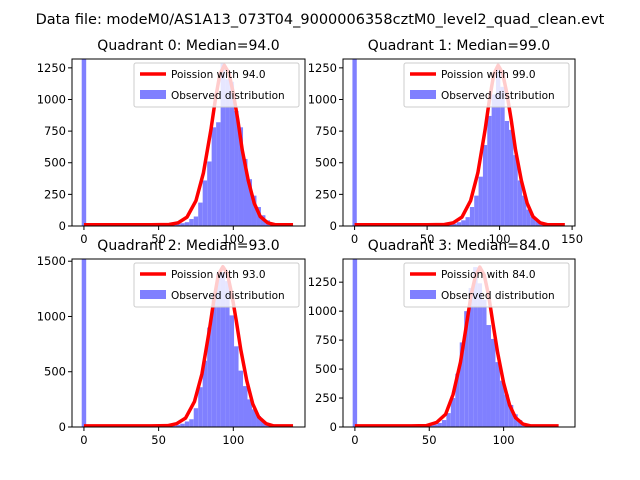 This screenshot has width=640, height=480. What do you see at coordinates (51, 261) in the screenshot?
I see `y-tick-label: 1500` at bounding box center [51, 261].